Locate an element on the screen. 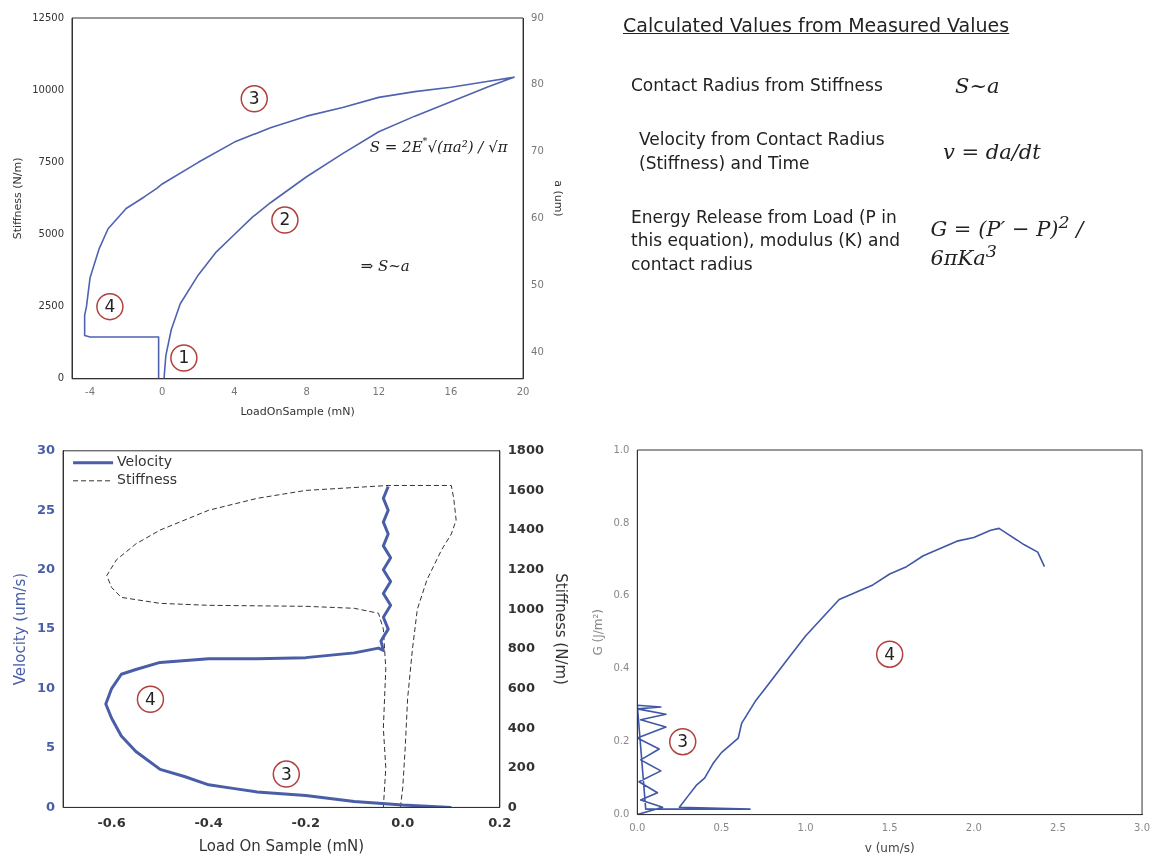  x-axis-title: v (um/s) is located at coordinates (889, 847).